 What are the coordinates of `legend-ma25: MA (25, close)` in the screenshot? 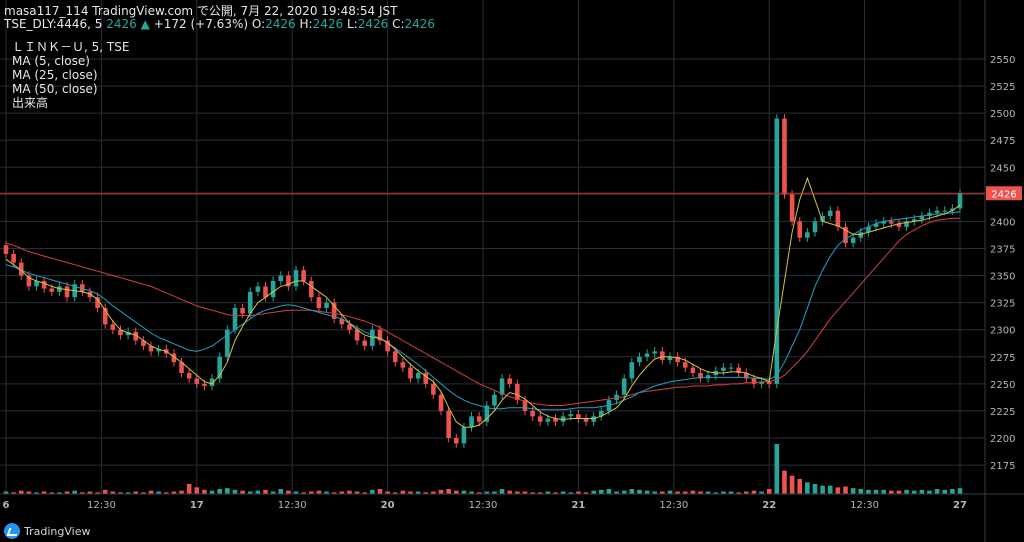 It's located at (55, 75).